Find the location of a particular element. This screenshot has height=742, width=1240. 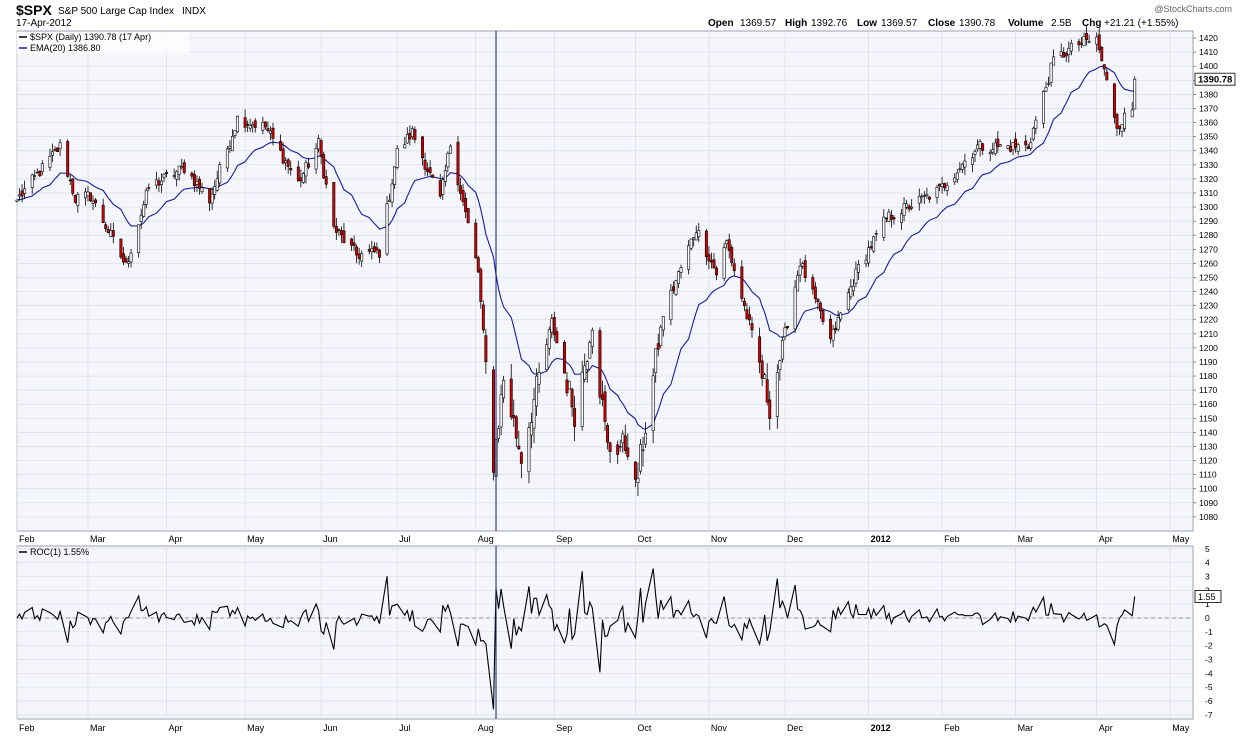

close-label: Close is located at coordinates (942, 23).